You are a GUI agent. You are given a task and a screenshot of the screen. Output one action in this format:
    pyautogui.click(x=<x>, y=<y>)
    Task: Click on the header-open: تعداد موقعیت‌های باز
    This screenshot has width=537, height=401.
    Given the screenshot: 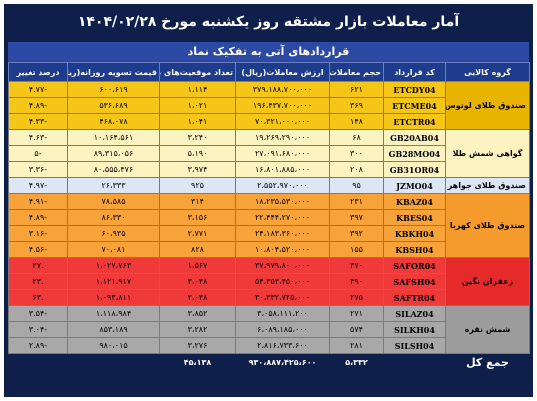 What is the action you would take?
    pyautogui.click(x=197, y=72)
    